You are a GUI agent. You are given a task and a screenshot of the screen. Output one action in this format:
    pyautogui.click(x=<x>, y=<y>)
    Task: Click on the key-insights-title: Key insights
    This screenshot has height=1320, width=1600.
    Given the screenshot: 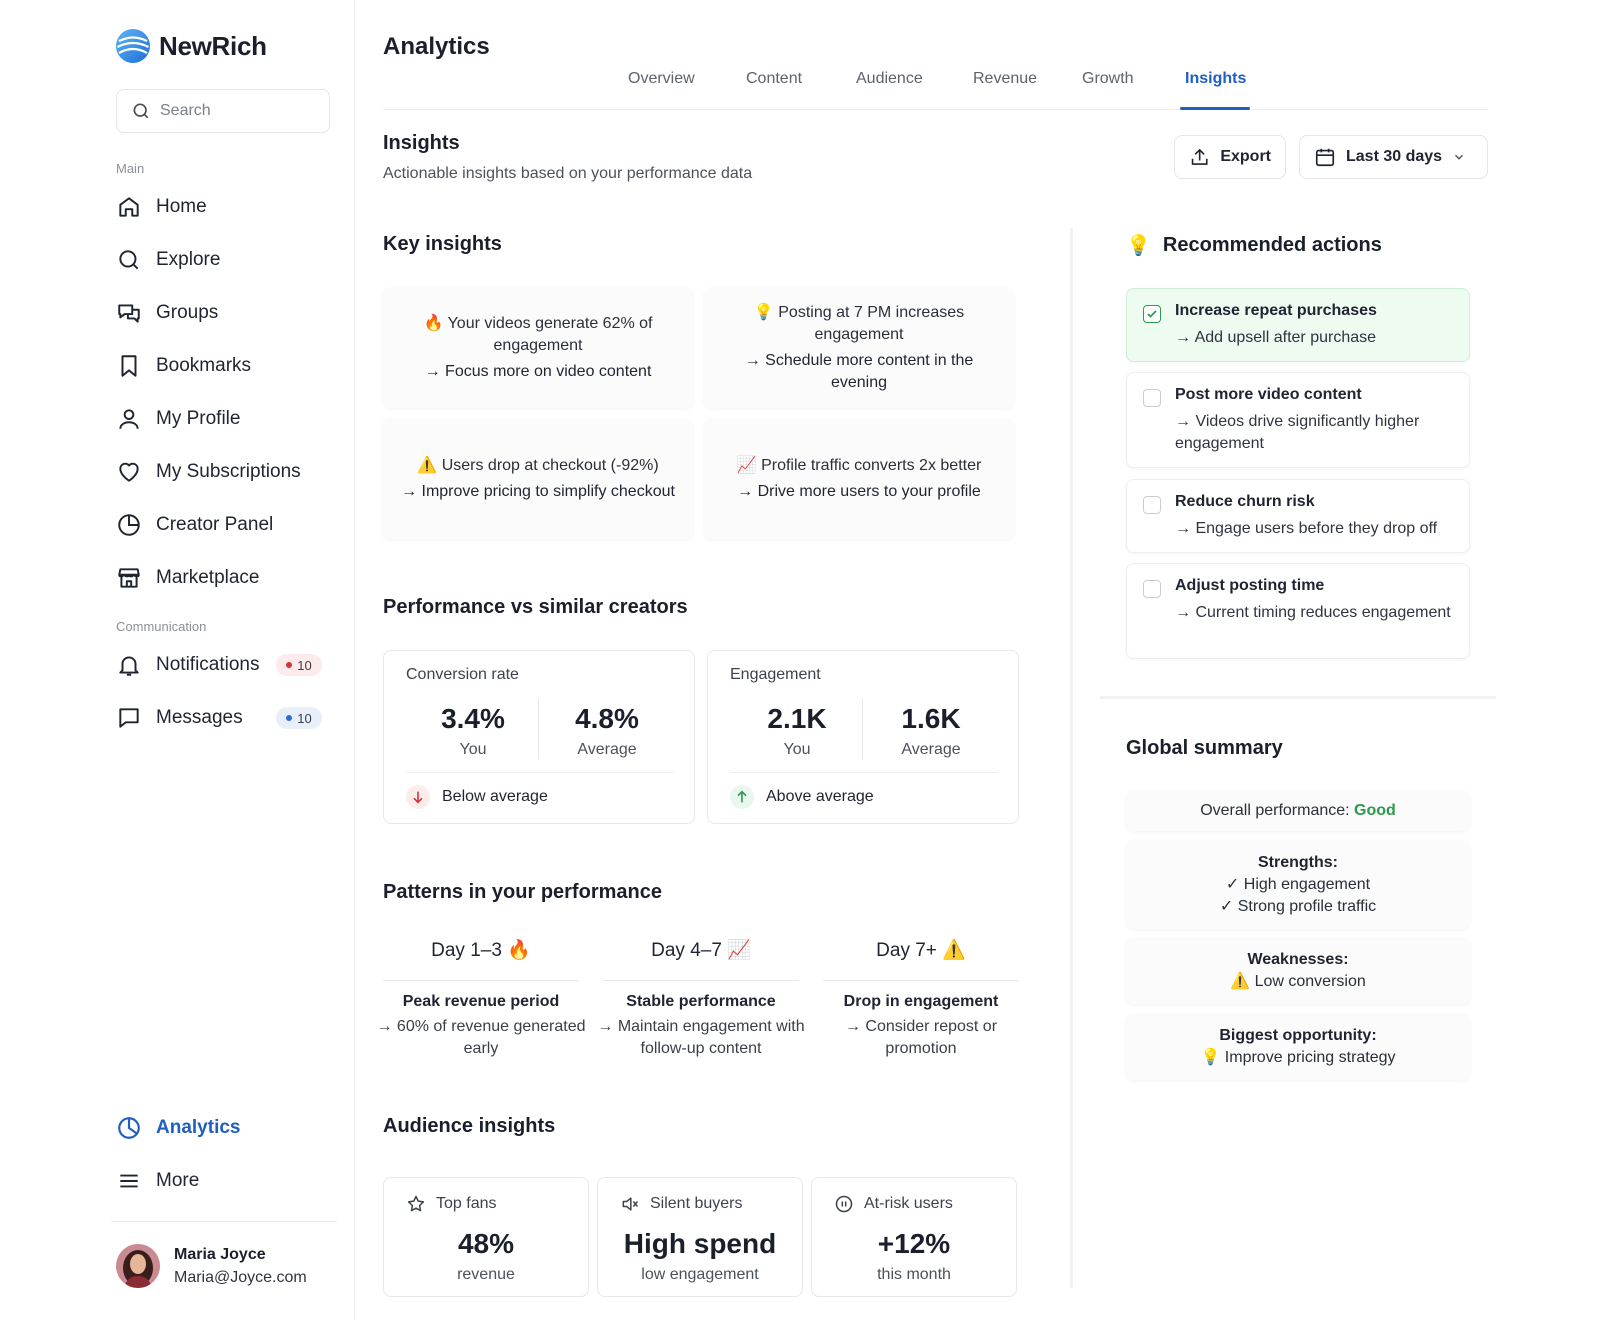 What is the action you would take?
    pyautogui.click(x=442, y=244)
    